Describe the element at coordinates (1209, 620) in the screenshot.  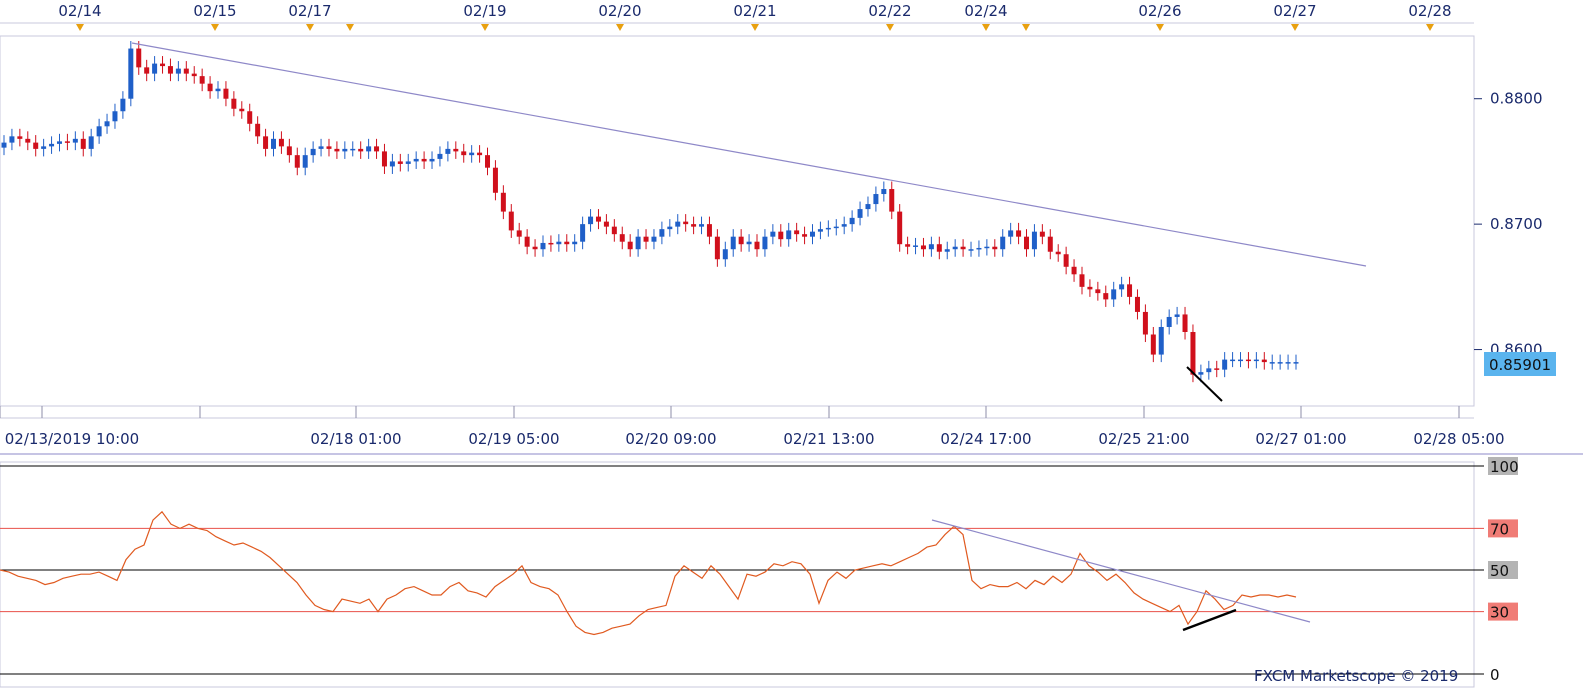
I see `rsi-support-line` at that location.